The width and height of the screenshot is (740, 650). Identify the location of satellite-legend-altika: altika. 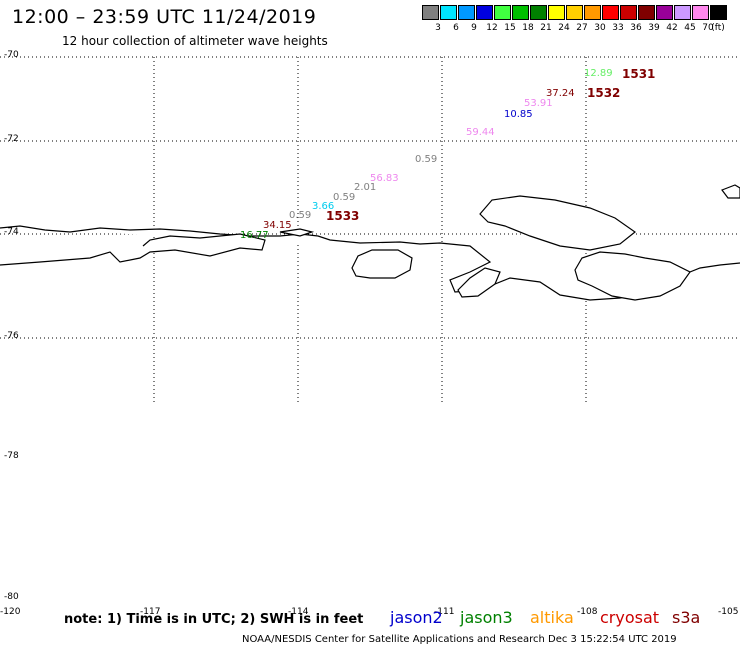
(552, 617).